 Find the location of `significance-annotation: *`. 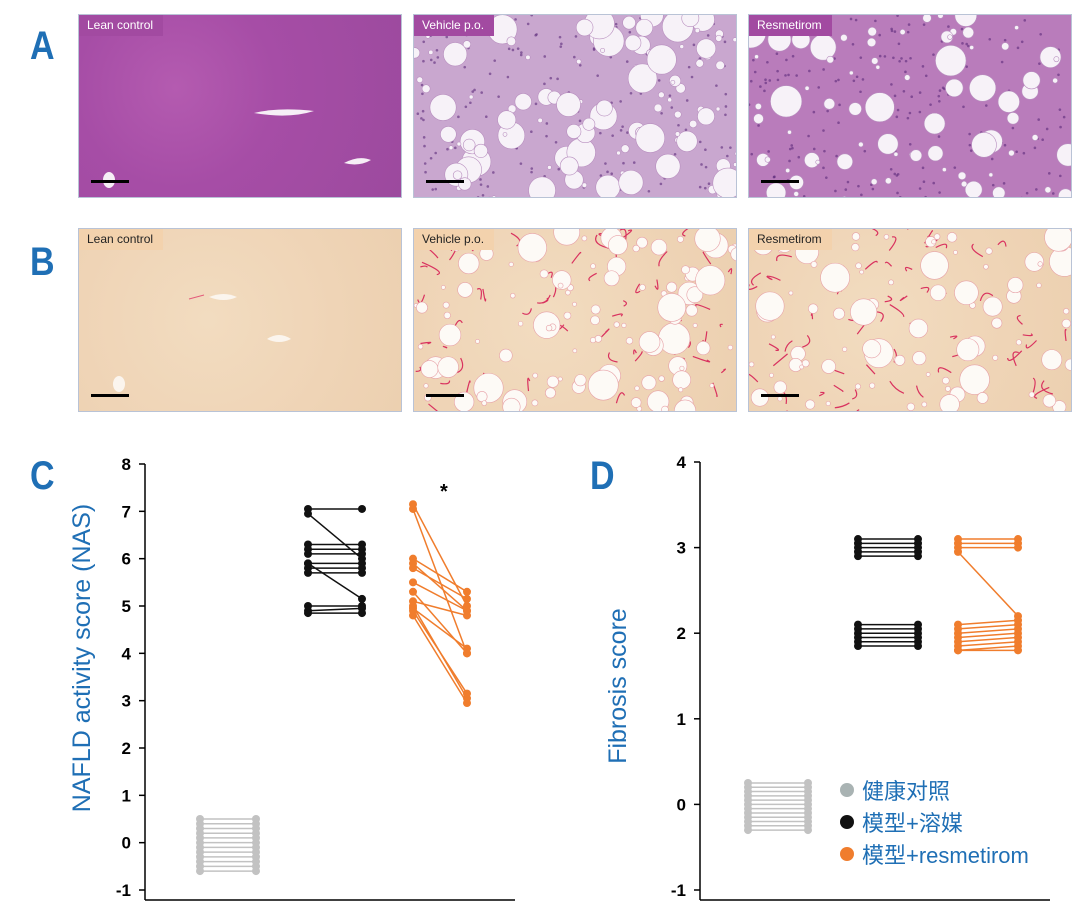

significance-annotation: * is located at coordinates (444, 492).